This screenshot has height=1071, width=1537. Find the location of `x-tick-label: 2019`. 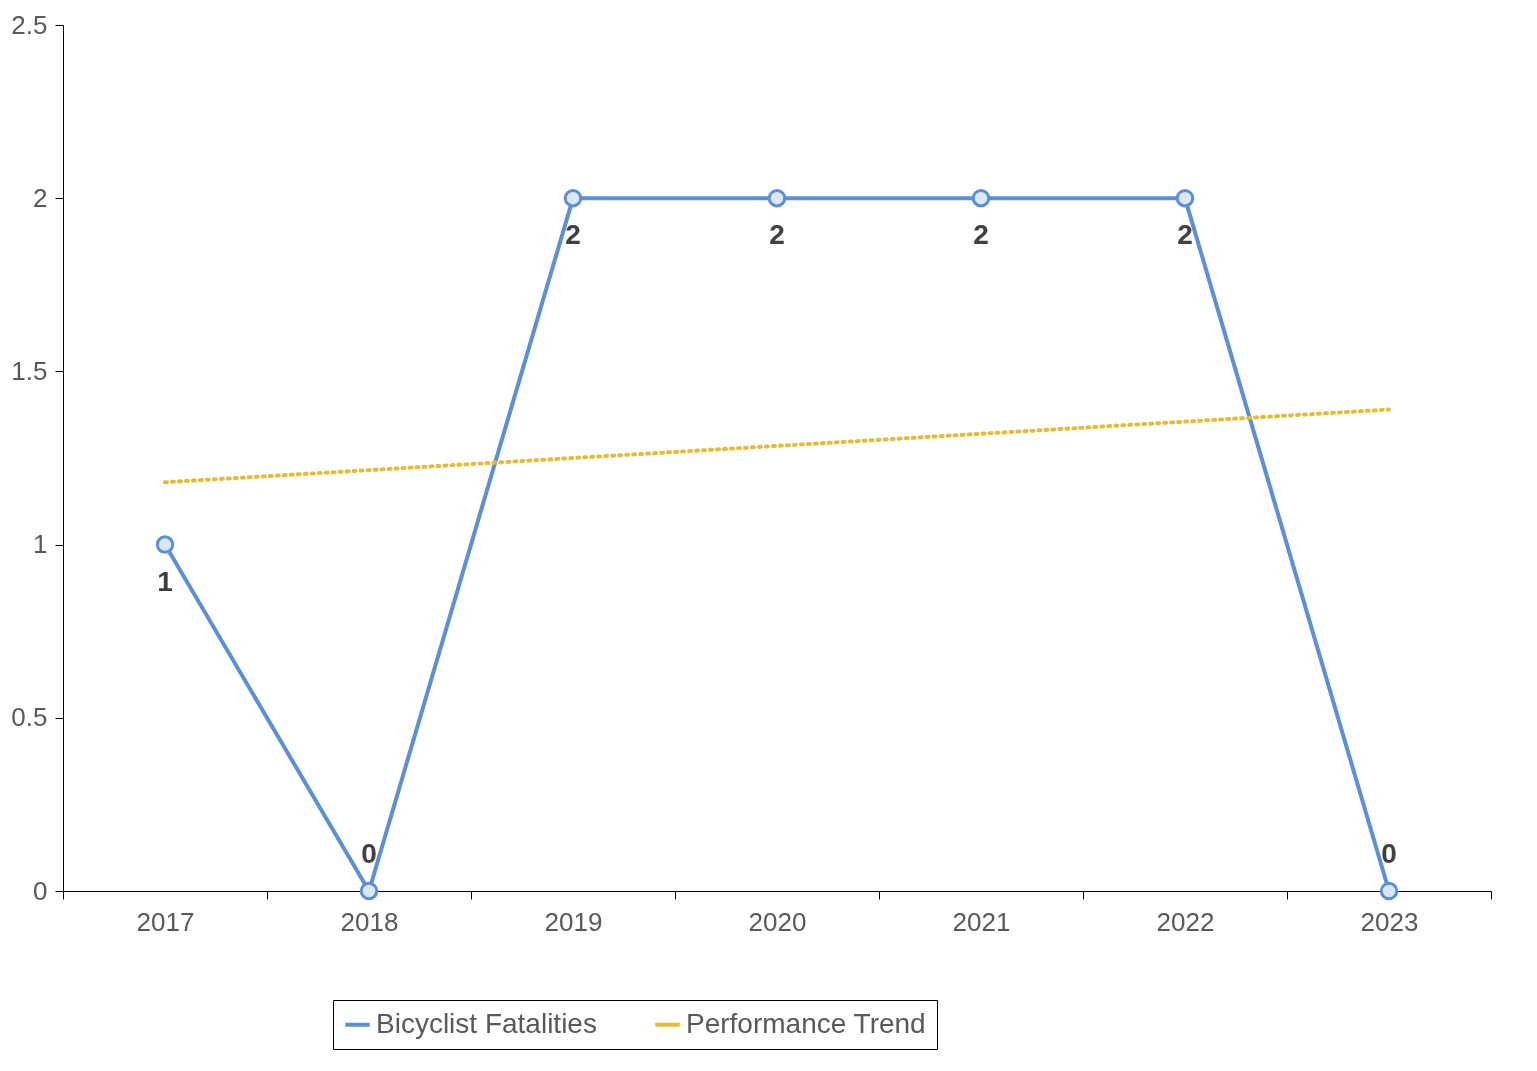

x-tick-label: 2019 is located at coordinates (573, 921).